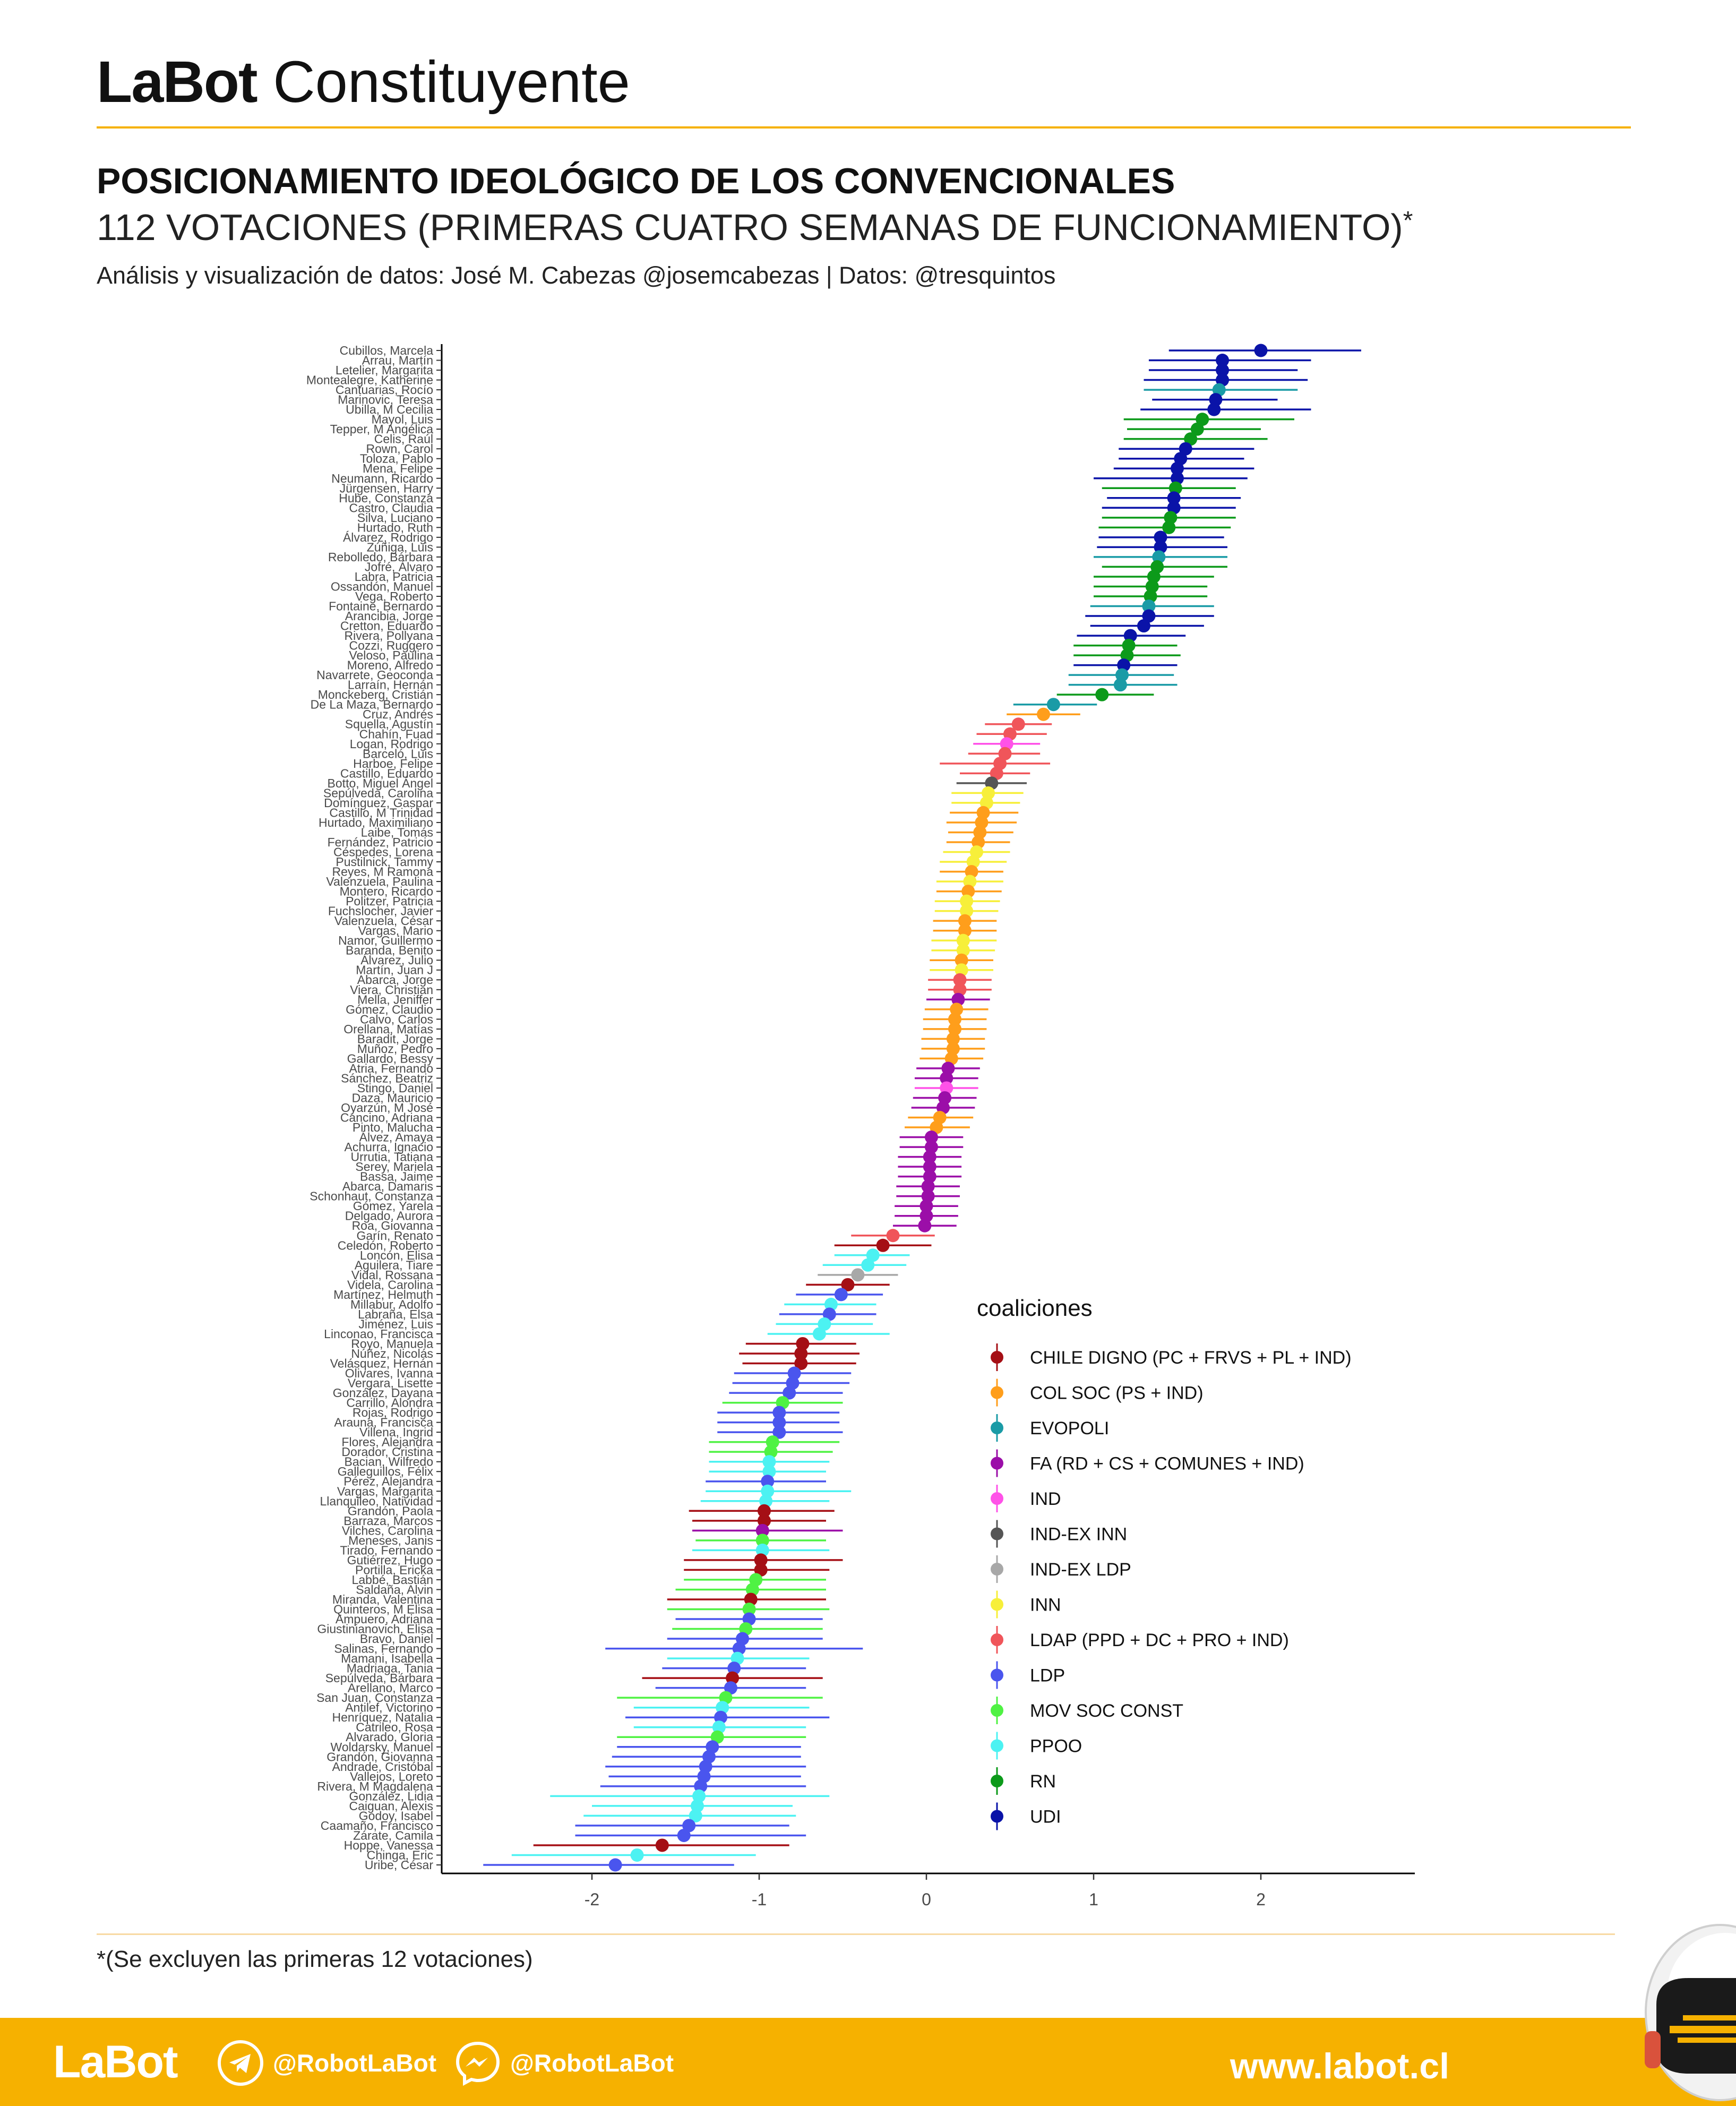 This screenshot has height=2106, width=1736. Describe the element at coordinates (387, 1078) in the screenshot. I see `y-tick-label: Sánchez, Beatriz` at that location.